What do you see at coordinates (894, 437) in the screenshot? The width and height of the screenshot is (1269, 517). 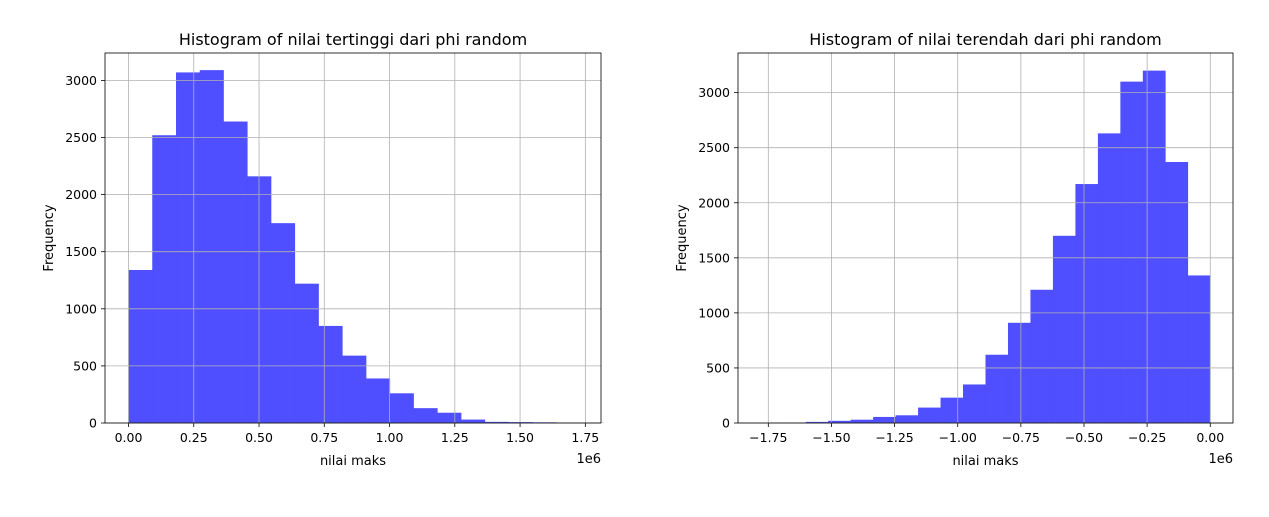 I see `x-tick-label: −1.25` at bounding box center [894, 437].